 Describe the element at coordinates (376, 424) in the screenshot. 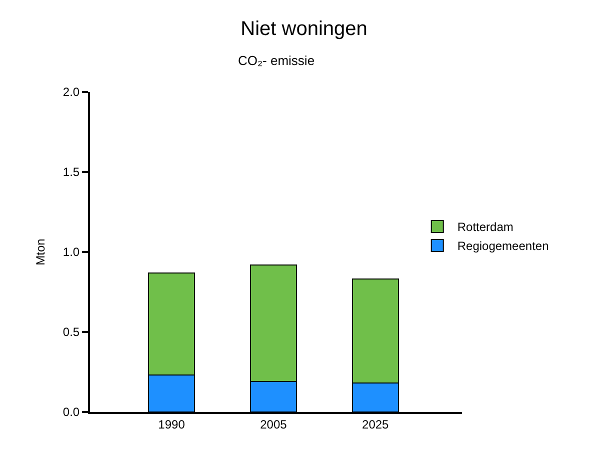

I see `x-tick-label: 2025` at that location.